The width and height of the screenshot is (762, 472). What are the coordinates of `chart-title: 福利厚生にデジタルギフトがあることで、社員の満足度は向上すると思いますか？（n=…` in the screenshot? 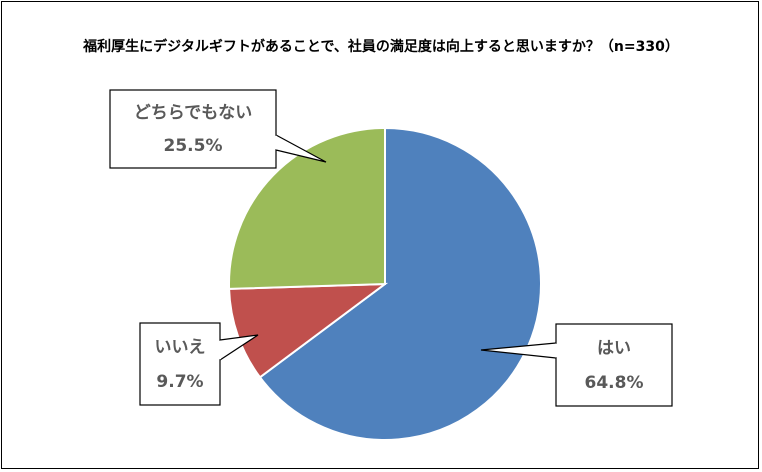 It's located at (381, 47).